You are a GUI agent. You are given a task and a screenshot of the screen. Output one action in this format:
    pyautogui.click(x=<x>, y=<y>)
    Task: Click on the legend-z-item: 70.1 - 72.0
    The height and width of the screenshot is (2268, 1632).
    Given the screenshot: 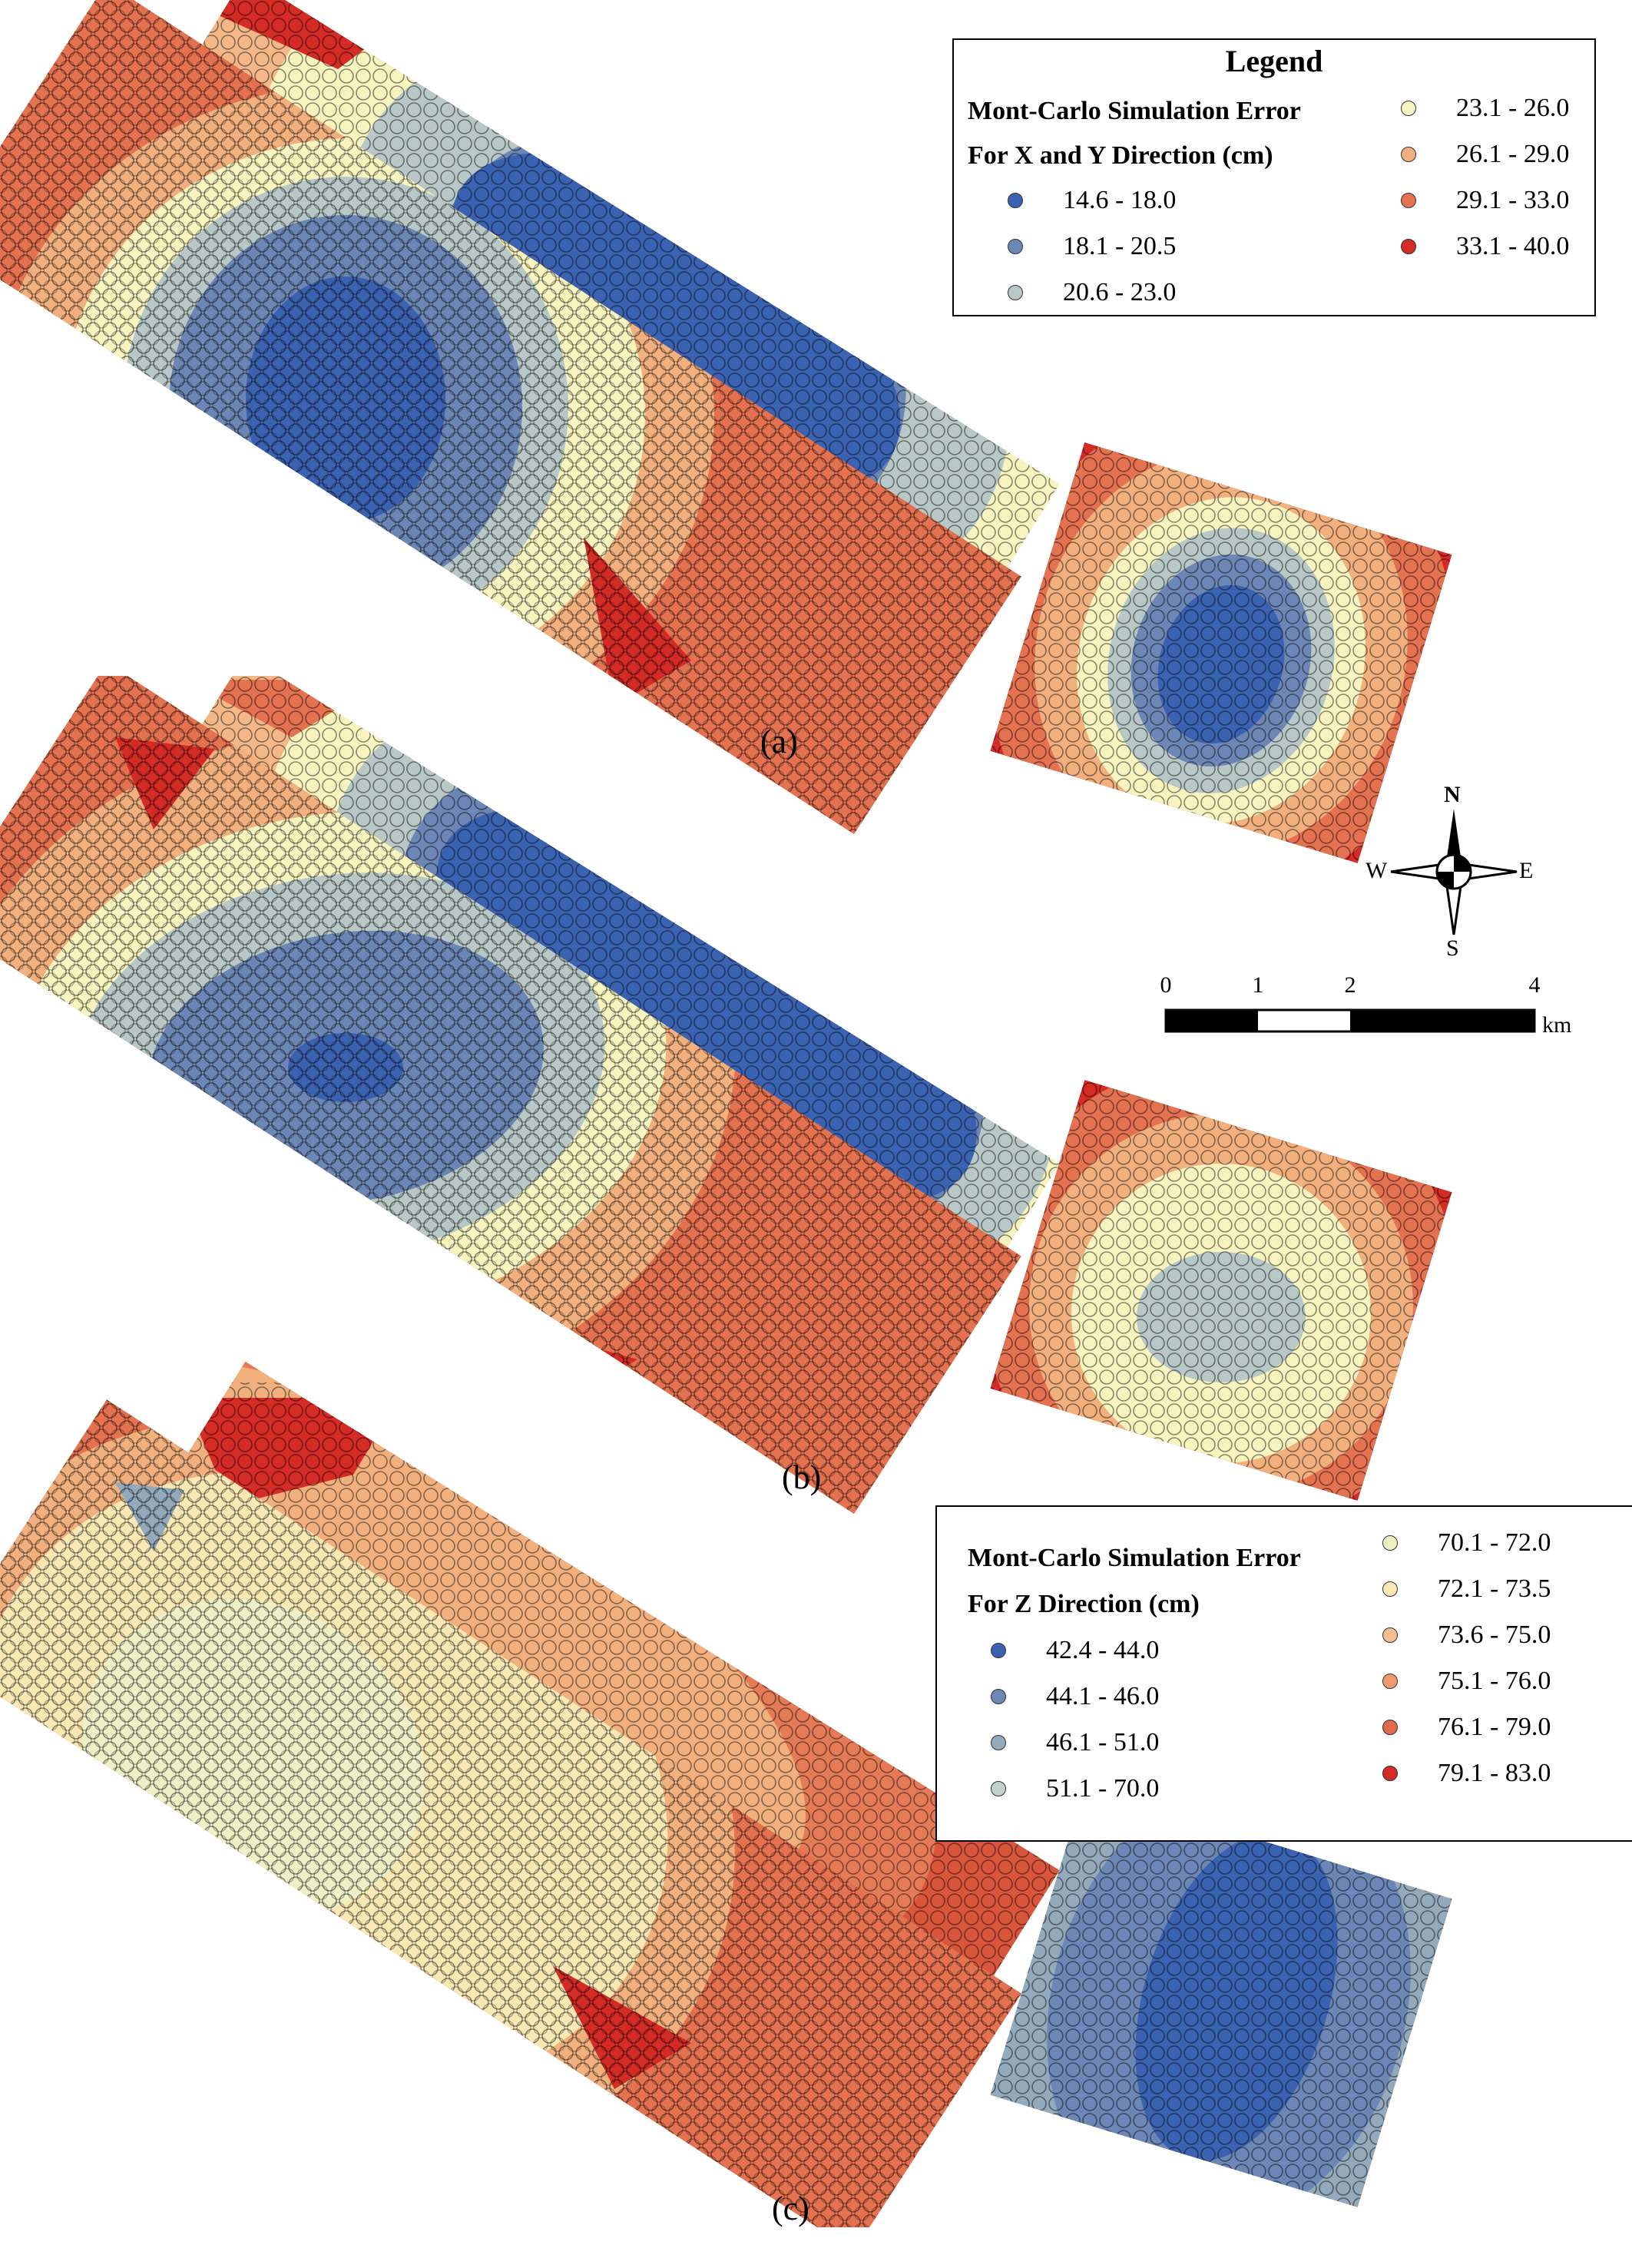 What is the action you would take?
    pyautogui.click(x=1466, y=1543)
    